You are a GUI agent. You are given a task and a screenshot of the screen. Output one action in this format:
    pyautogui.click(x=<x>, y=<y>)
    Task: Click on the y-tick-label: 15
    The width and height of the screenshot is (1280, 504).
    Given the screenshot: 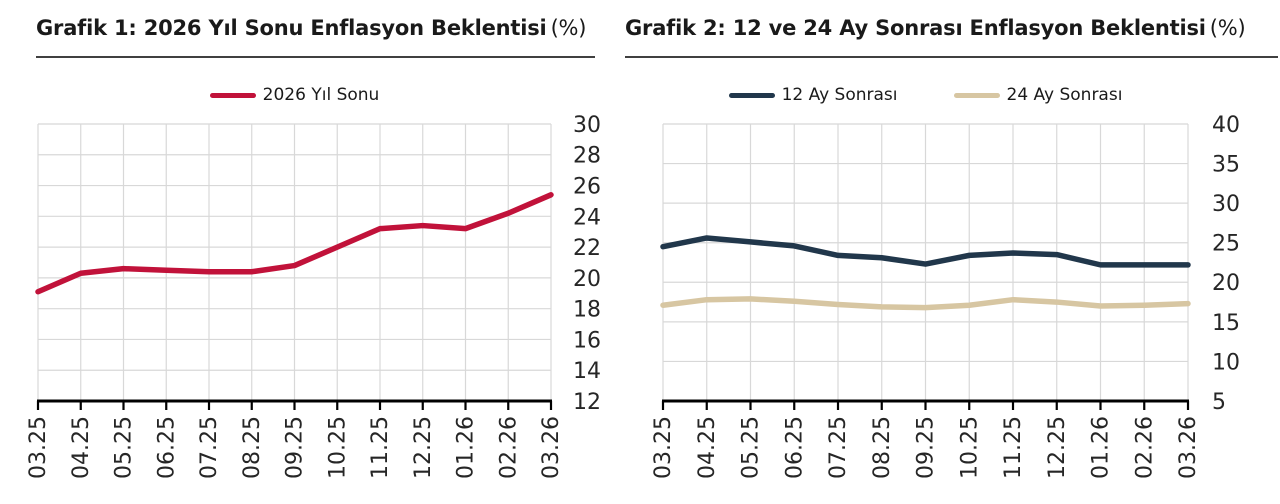 What is the action you would take?
    pyautogui.click(x=1226, y=323)
    